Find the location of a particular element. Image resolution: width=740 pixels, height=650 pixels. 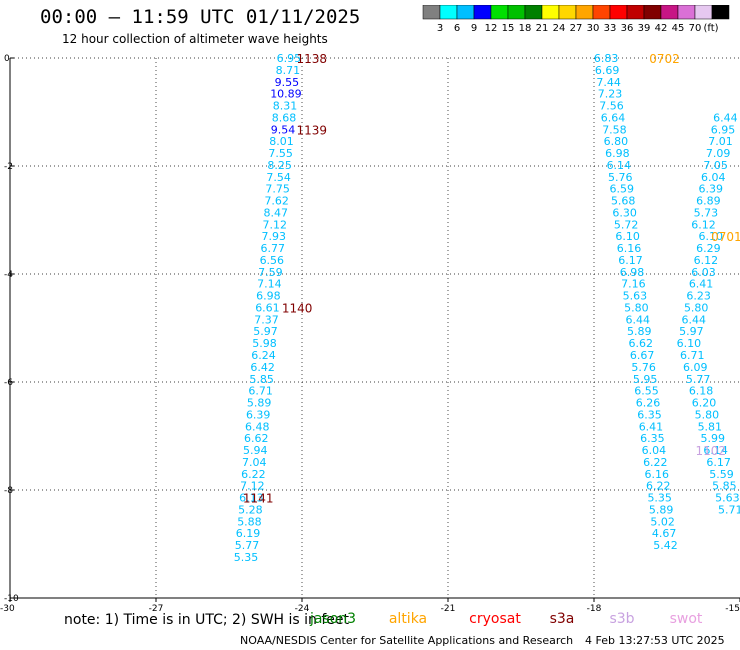

pass-time-label: 1139 is located at coordinates (311, 130).